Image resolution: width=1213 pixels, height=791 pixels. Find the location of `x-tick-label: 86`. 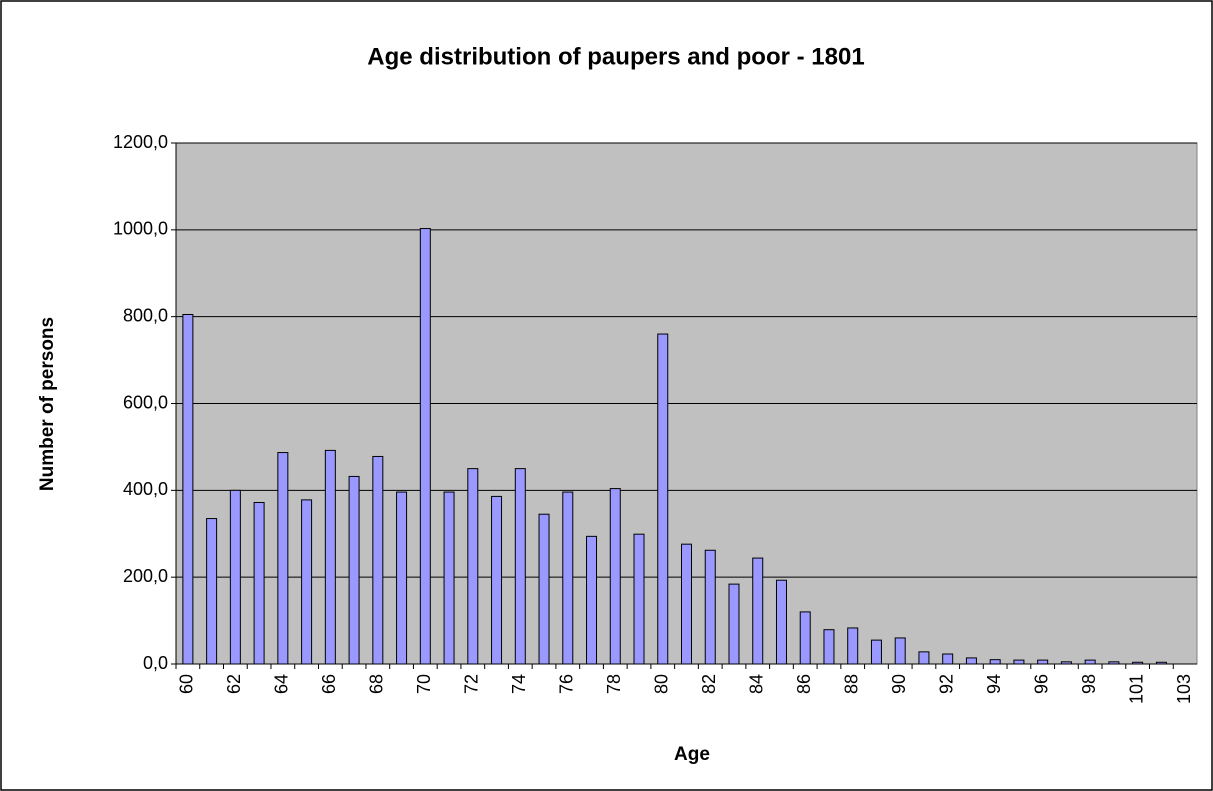

x-tick-label: 86 is located at coordinates (804, 684).